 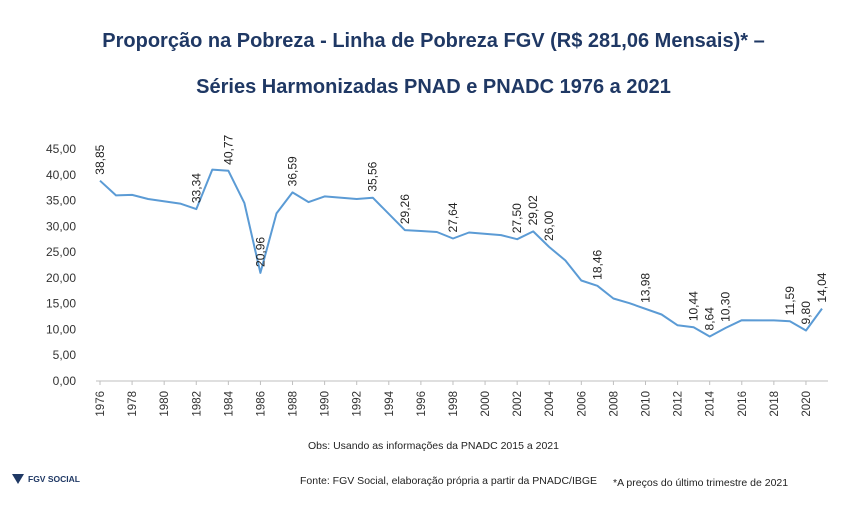 What do you see at coordinates (196, 188) in the screenshot?
I see `data-label: 33,34` at bounding box center [196, 188].